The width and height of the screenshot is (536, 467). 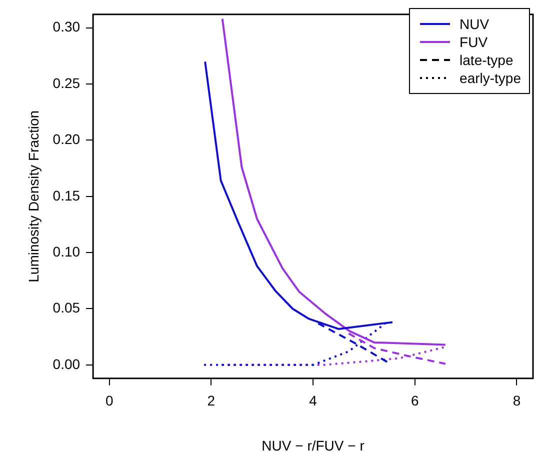 What do you see at coordinates (475, 24) in the screenshot?
I see `legend-label: NUV` at bounding box center [475, 24].